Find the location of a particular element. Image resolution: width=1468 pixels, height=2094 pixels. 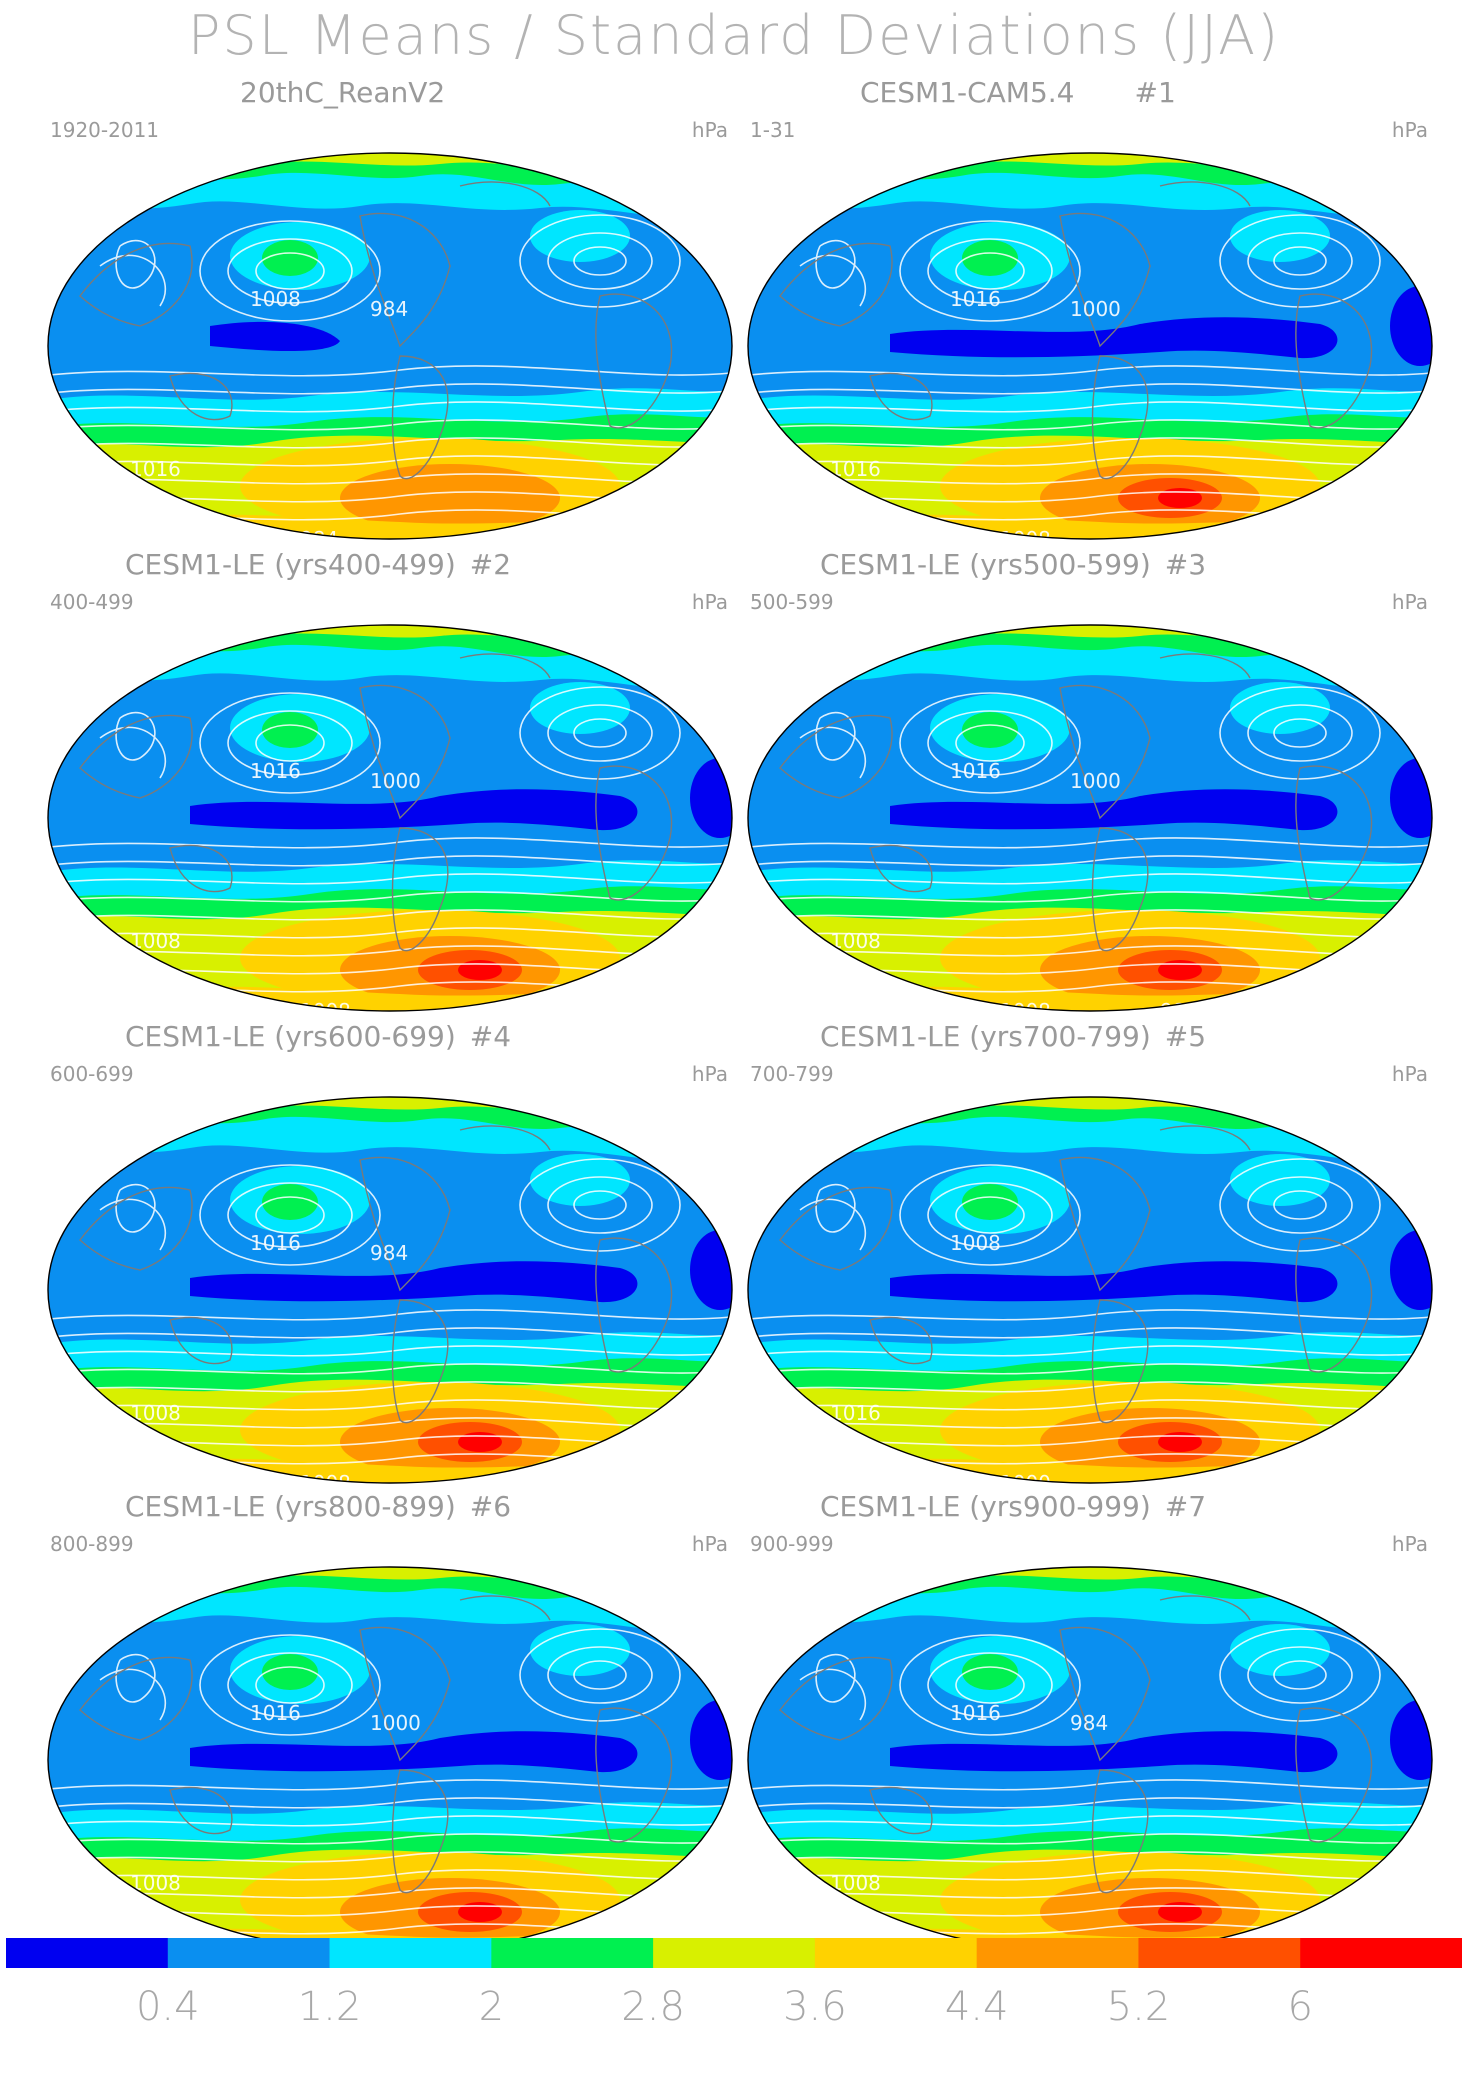

map-outline is located at coordinates (1090, 346).